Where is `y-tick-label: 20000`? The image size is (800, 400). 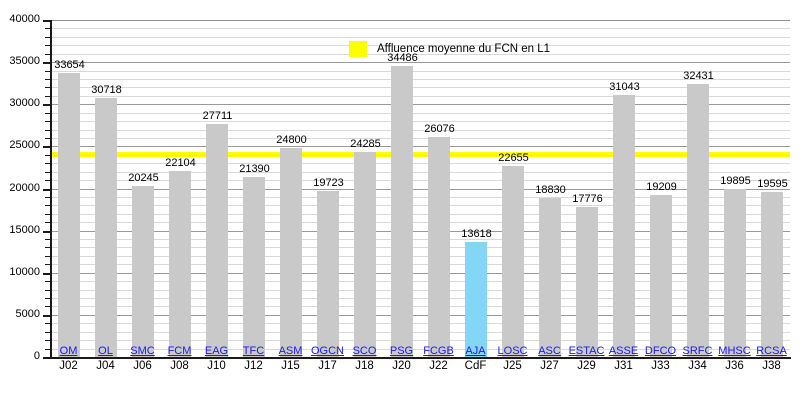
y-tick-label: 20000 is located at coordinates (24, 187).